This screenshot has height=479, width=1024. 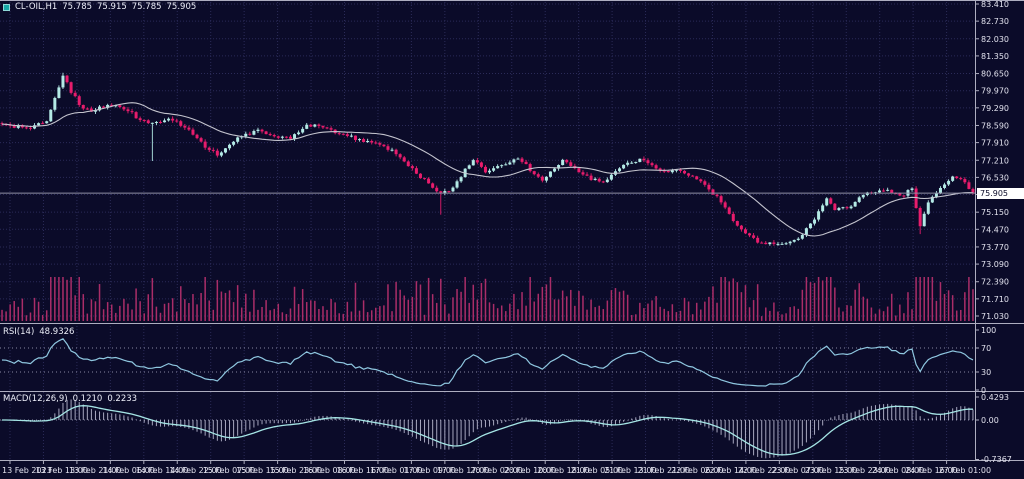 I want to click on svg-text: 76.530, so click(x=995, y=177).